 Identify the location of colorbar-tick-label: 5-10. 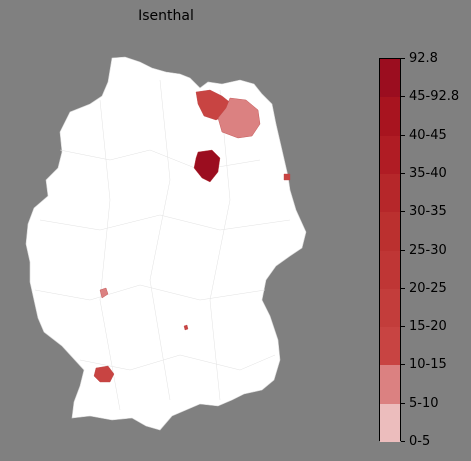
(424, 403).